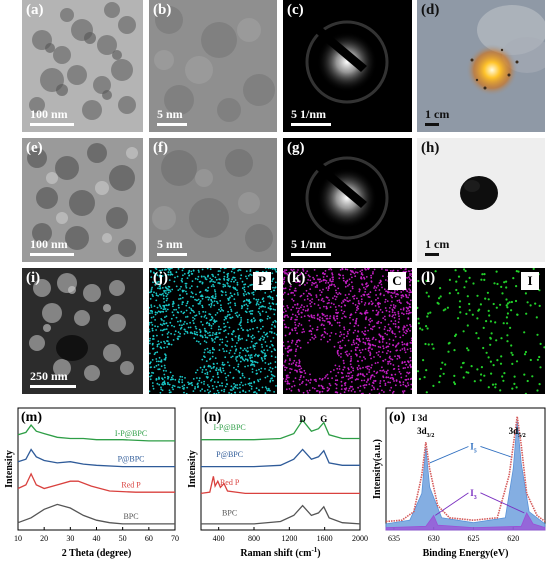  What do you see at coordinates (254, 538) in the screenshot?
I see `x-tick-label: 800` at bounding box center [254, 538].